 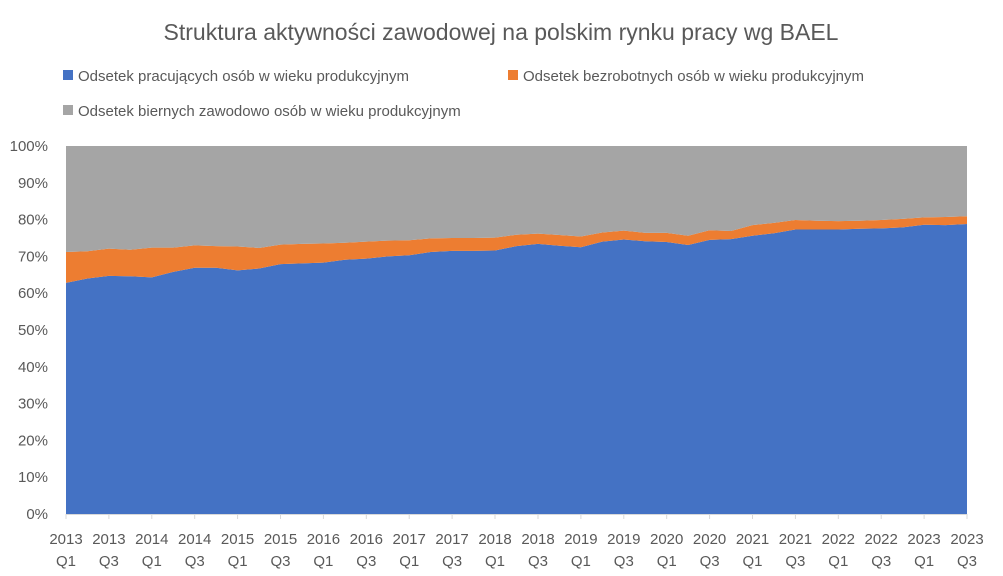 I want to click on y-tick-label: 80%, so click(x=33, y=220).